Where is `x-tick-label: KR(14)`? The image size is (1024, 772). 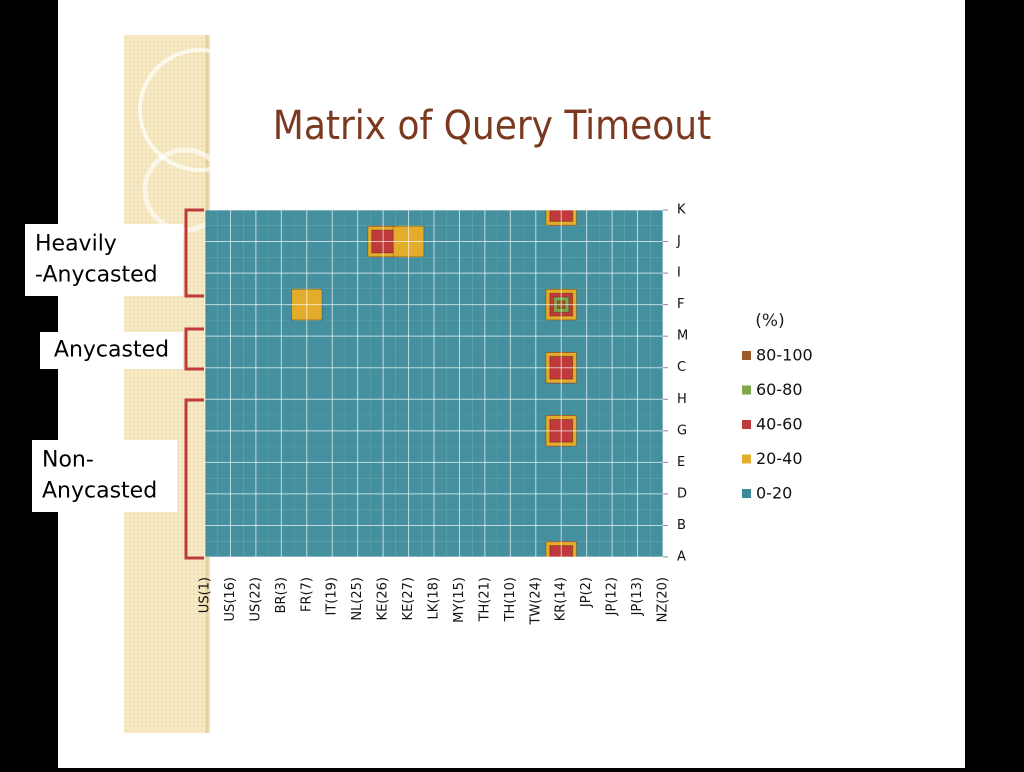
x-tick-label: KR(14) is located at coordinates (561, 599).